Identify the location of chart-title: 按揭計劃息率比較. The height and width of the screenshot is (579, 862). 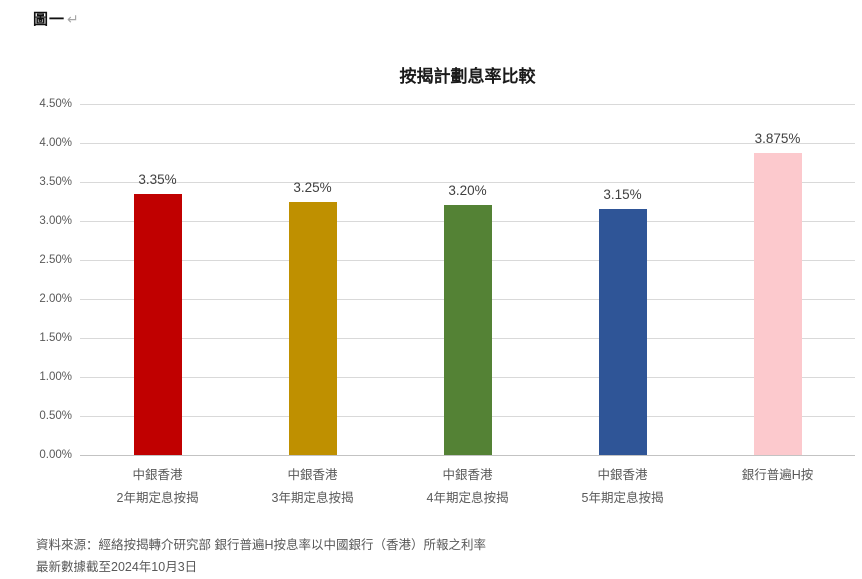
(467, 76).